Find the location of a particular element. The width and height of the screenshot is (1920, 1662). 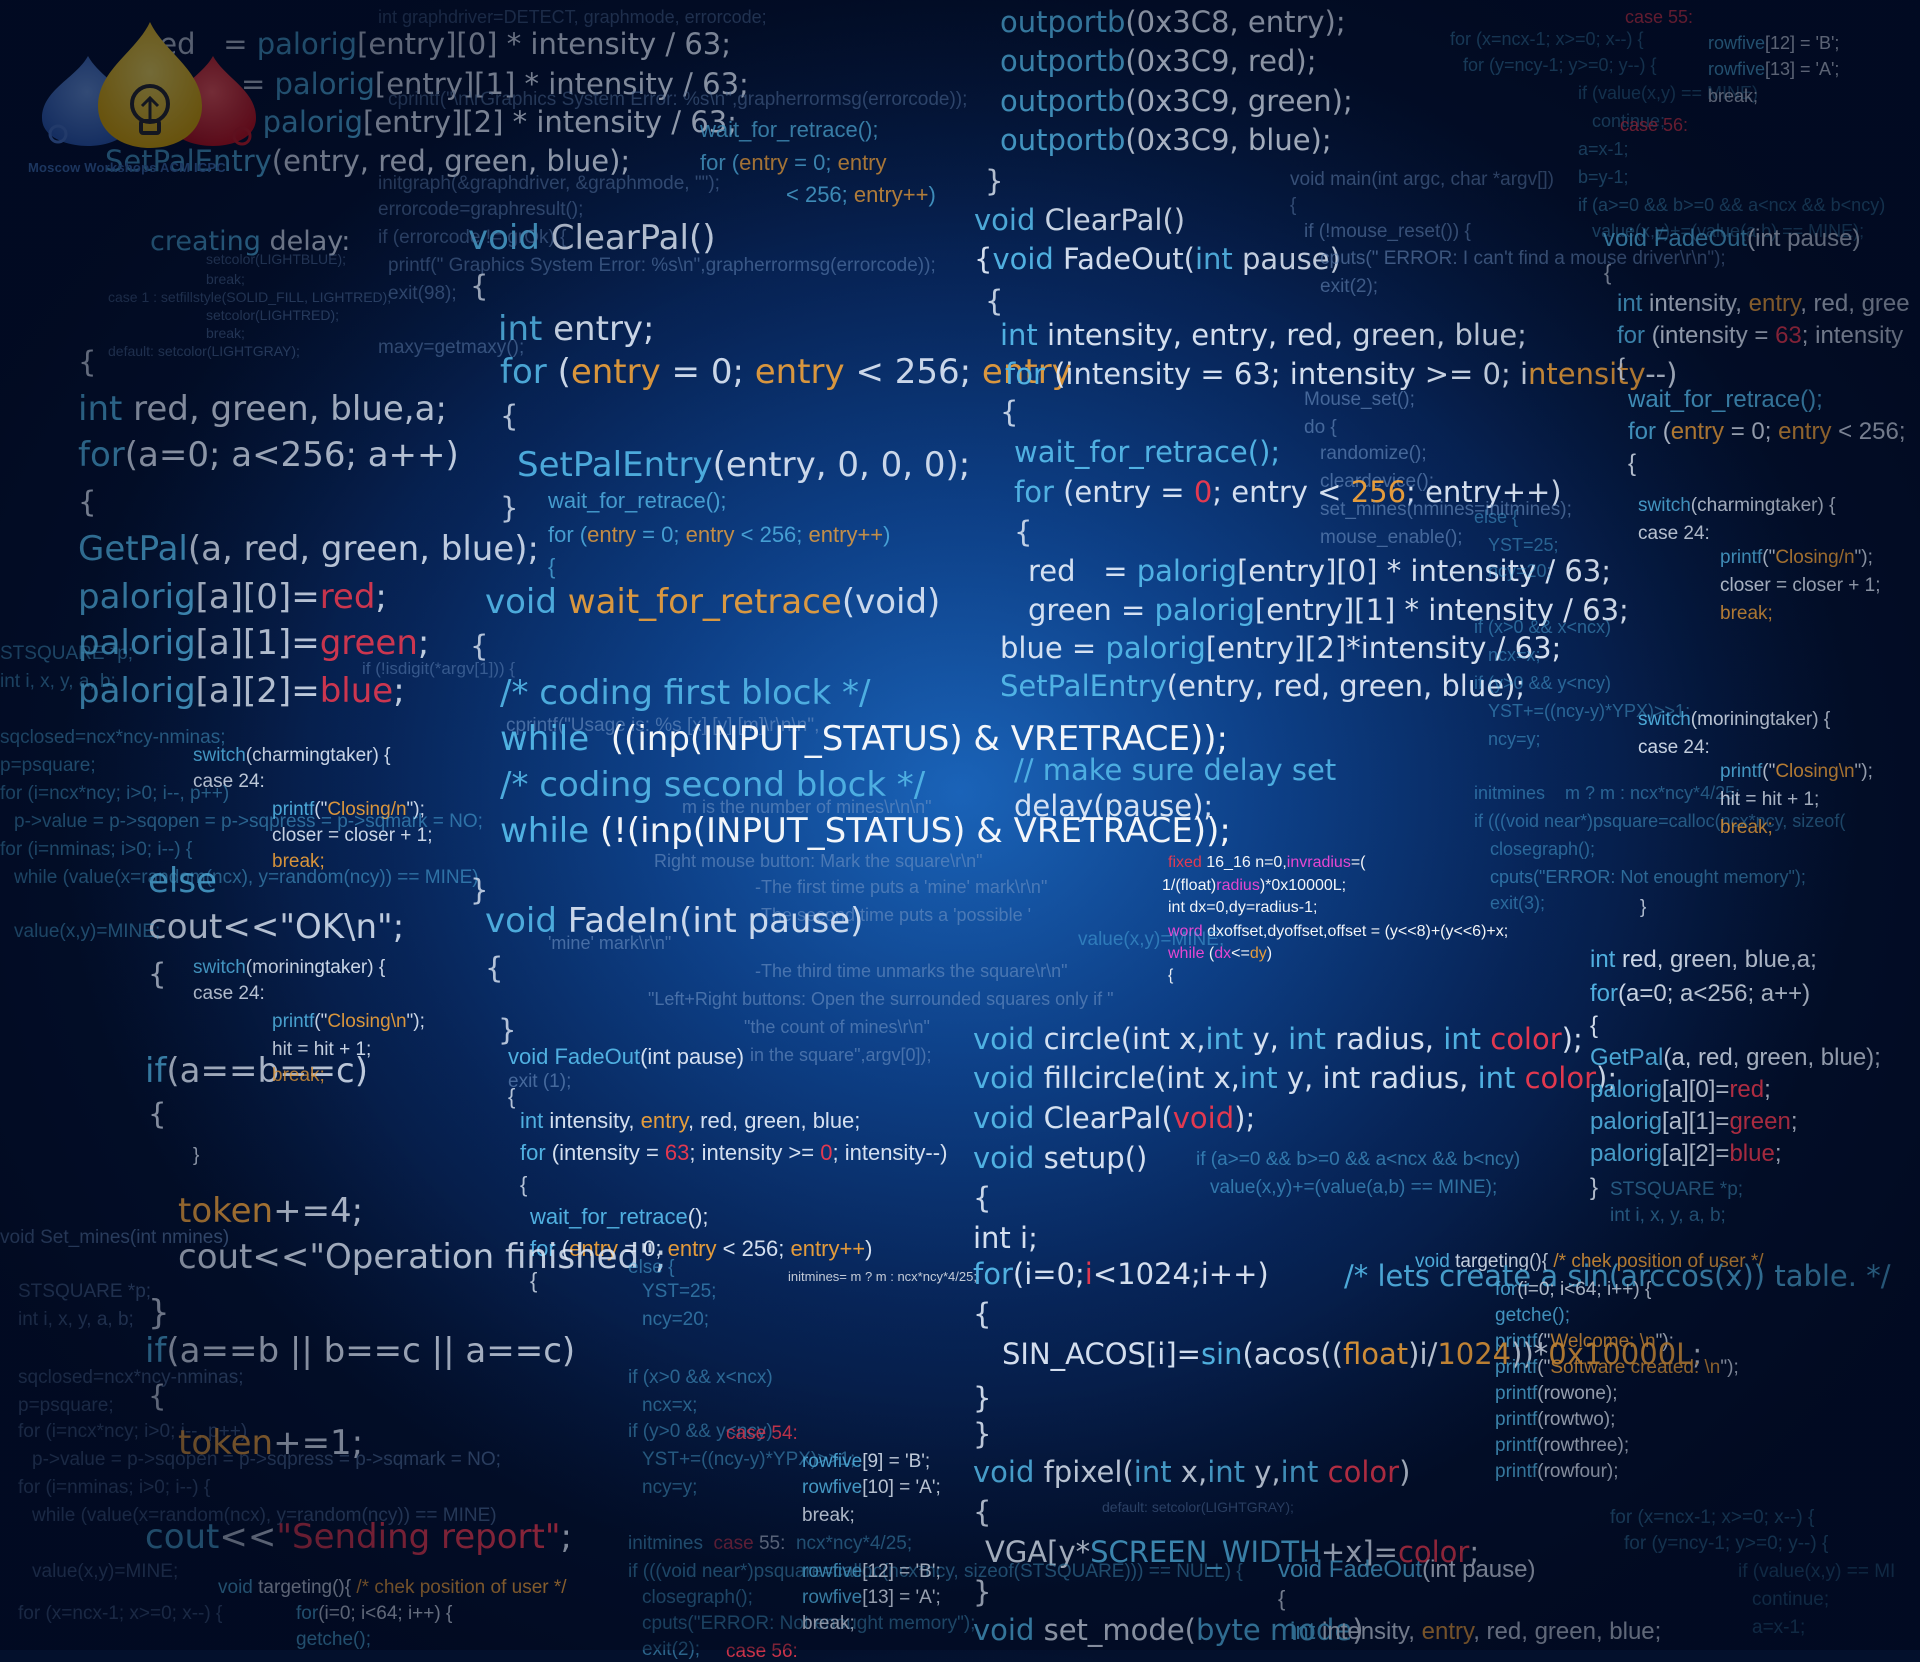

code-fragment: token+=4; is located at coordinates (270, 1211).